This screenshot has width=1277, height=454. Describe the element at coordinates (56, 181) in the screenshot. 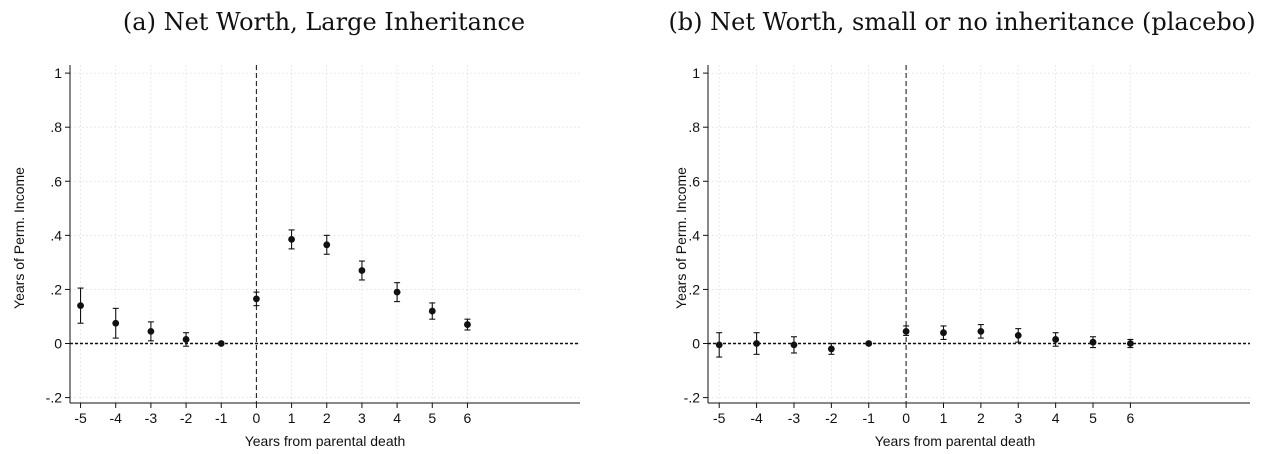

I see `panel-a-y-tick-label: .6` at that location.